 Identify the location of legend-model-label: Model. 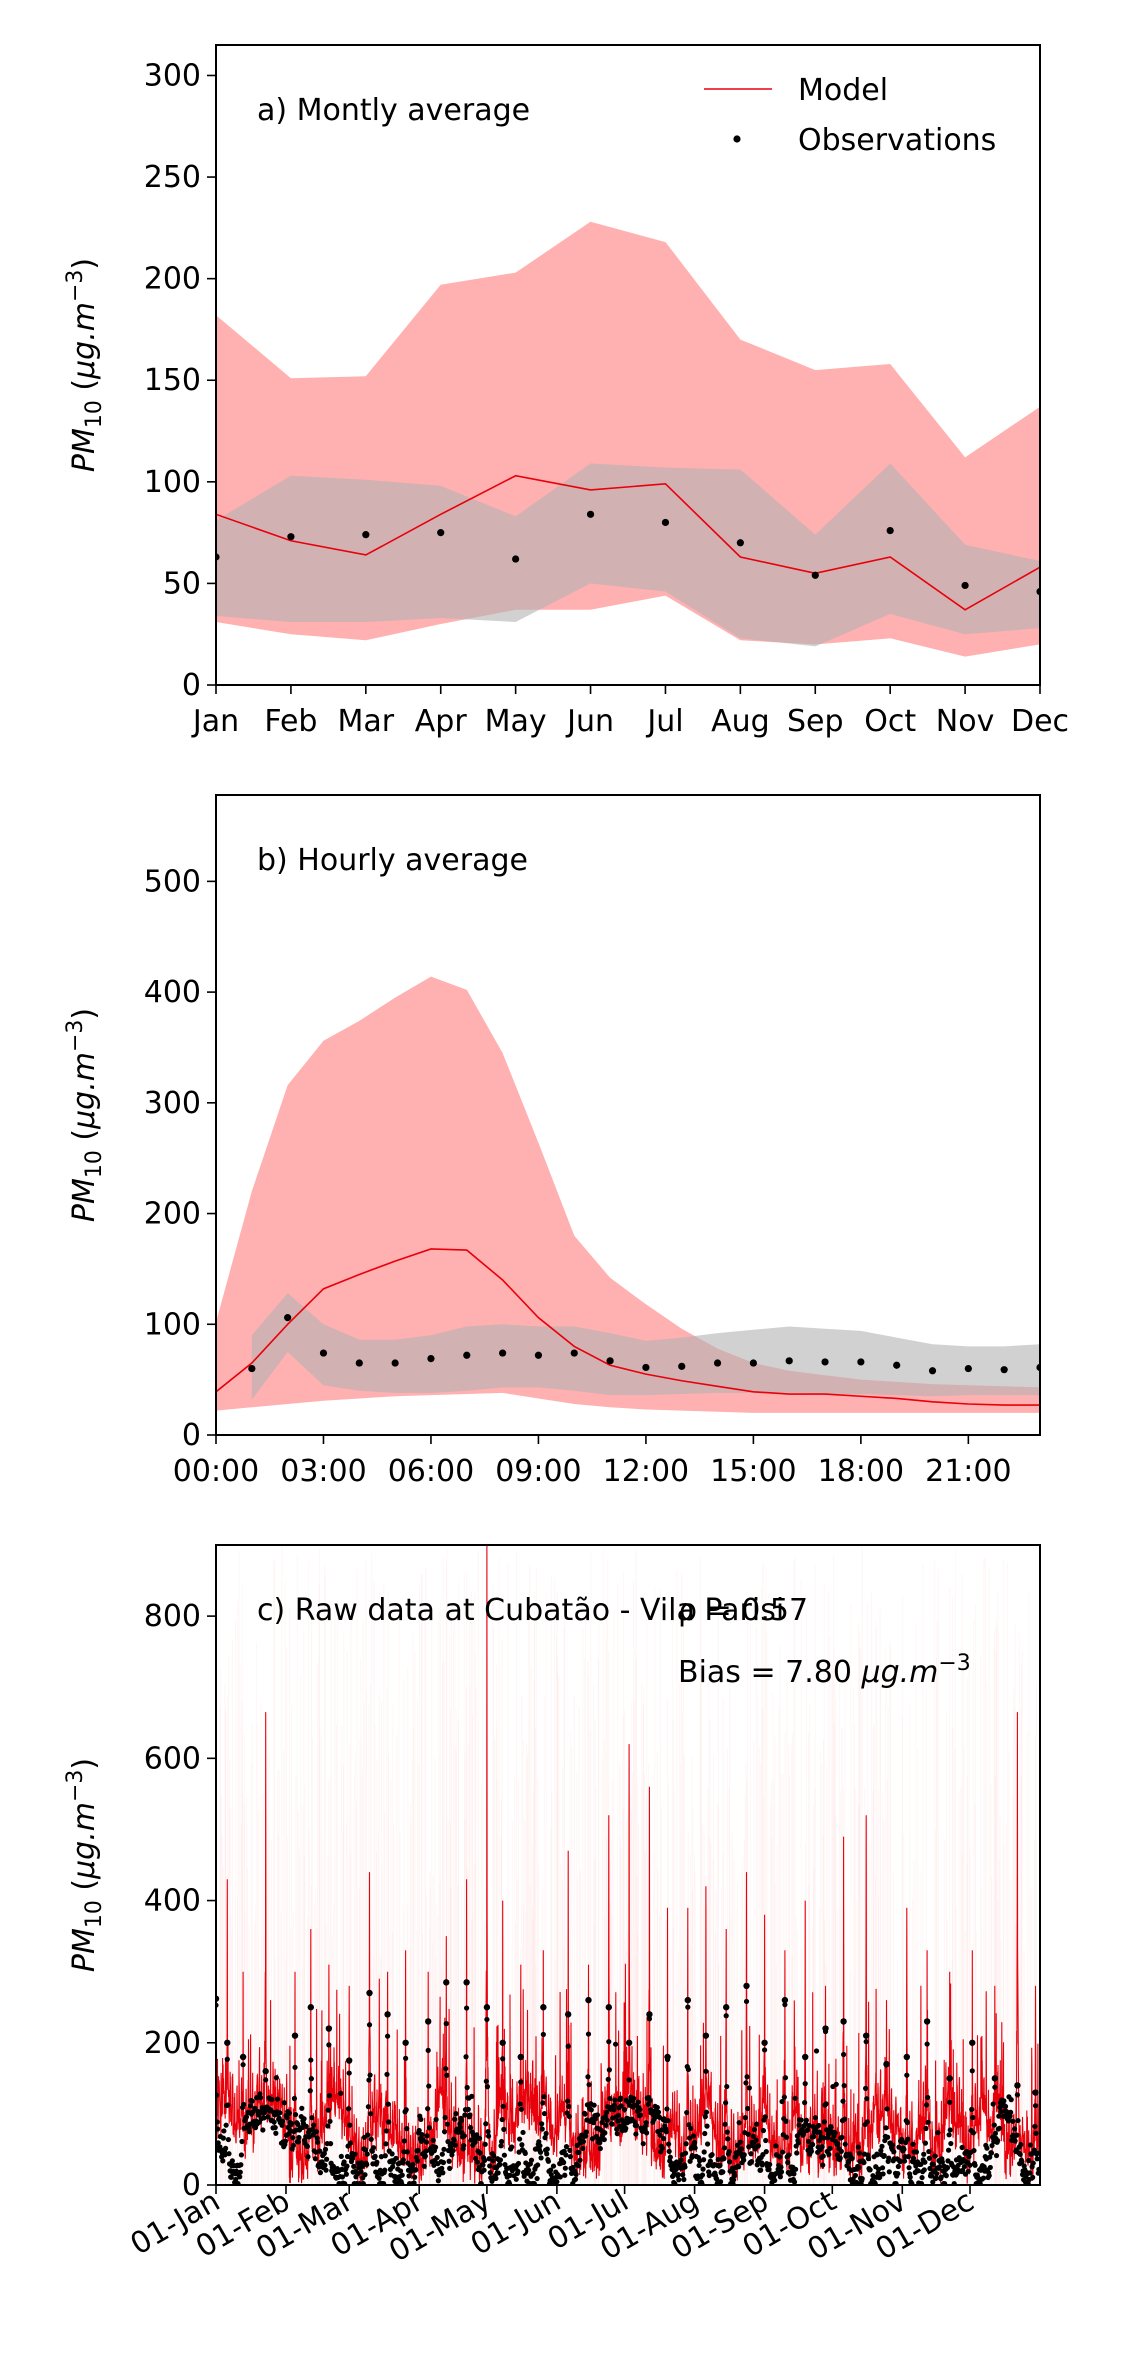
(843, 90).